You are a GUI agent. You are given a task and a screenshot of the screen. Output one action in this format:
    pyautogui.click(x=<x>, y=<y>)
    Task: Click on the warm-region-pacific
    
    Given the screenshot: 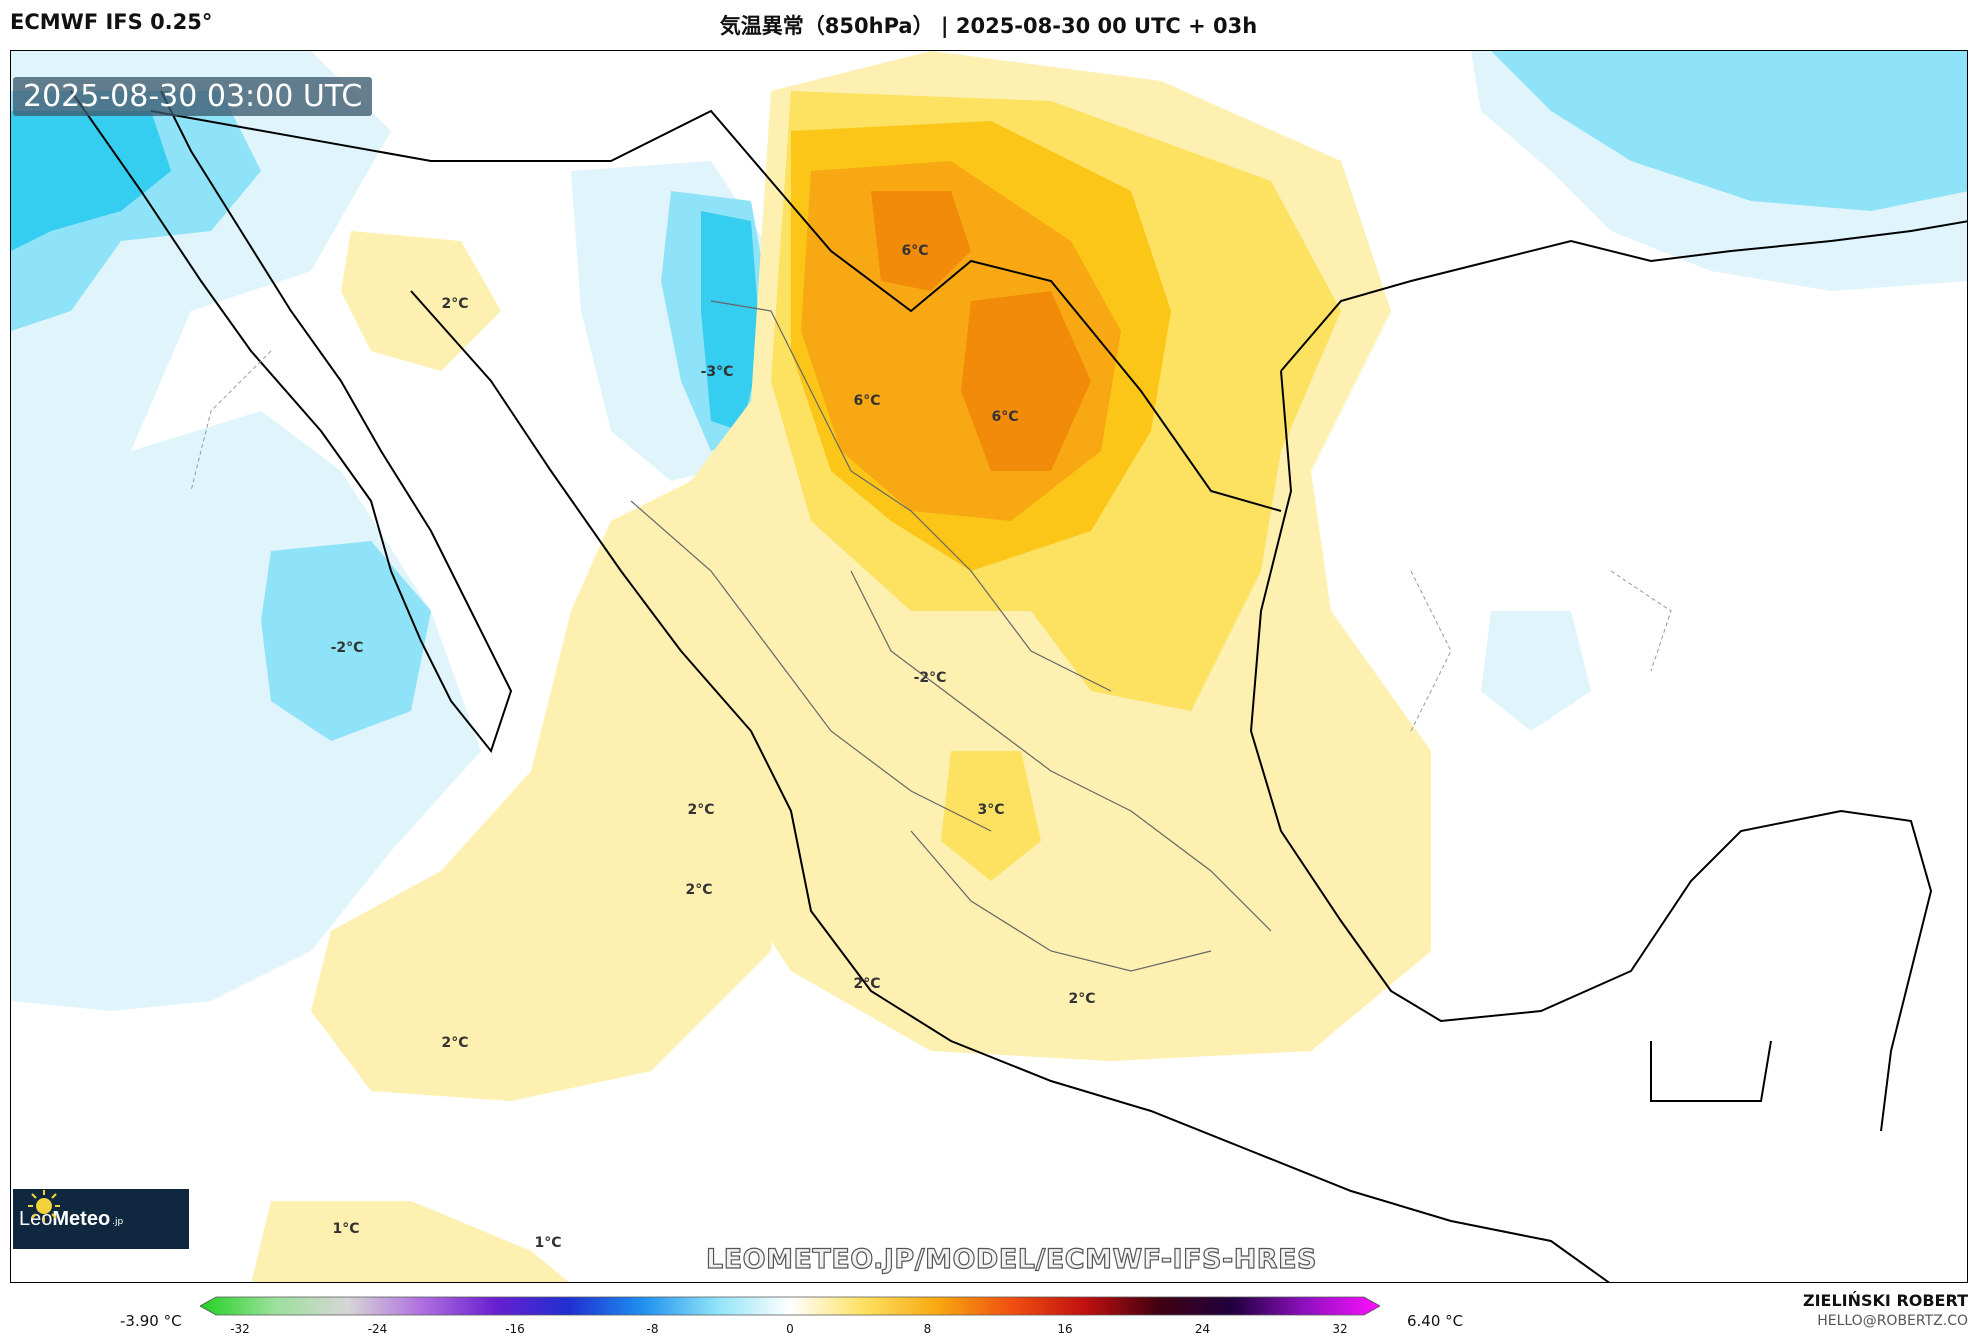 What is the action you would take?
    pyautogui.click(x=546, y=856)
    